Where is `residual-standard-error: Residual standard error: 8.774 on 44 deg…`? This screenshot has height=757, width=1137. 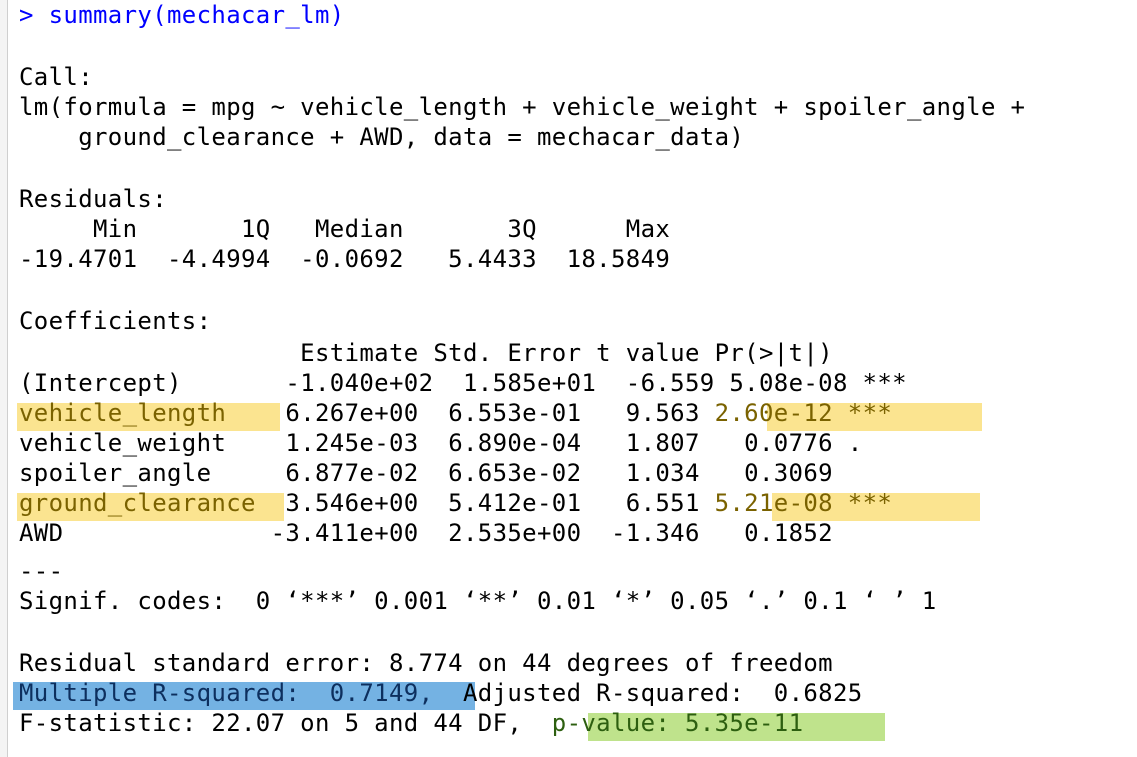
residual-standard-error: Residual standard error: 8.774 on 44 deg… is located at coordinates (426, 663).